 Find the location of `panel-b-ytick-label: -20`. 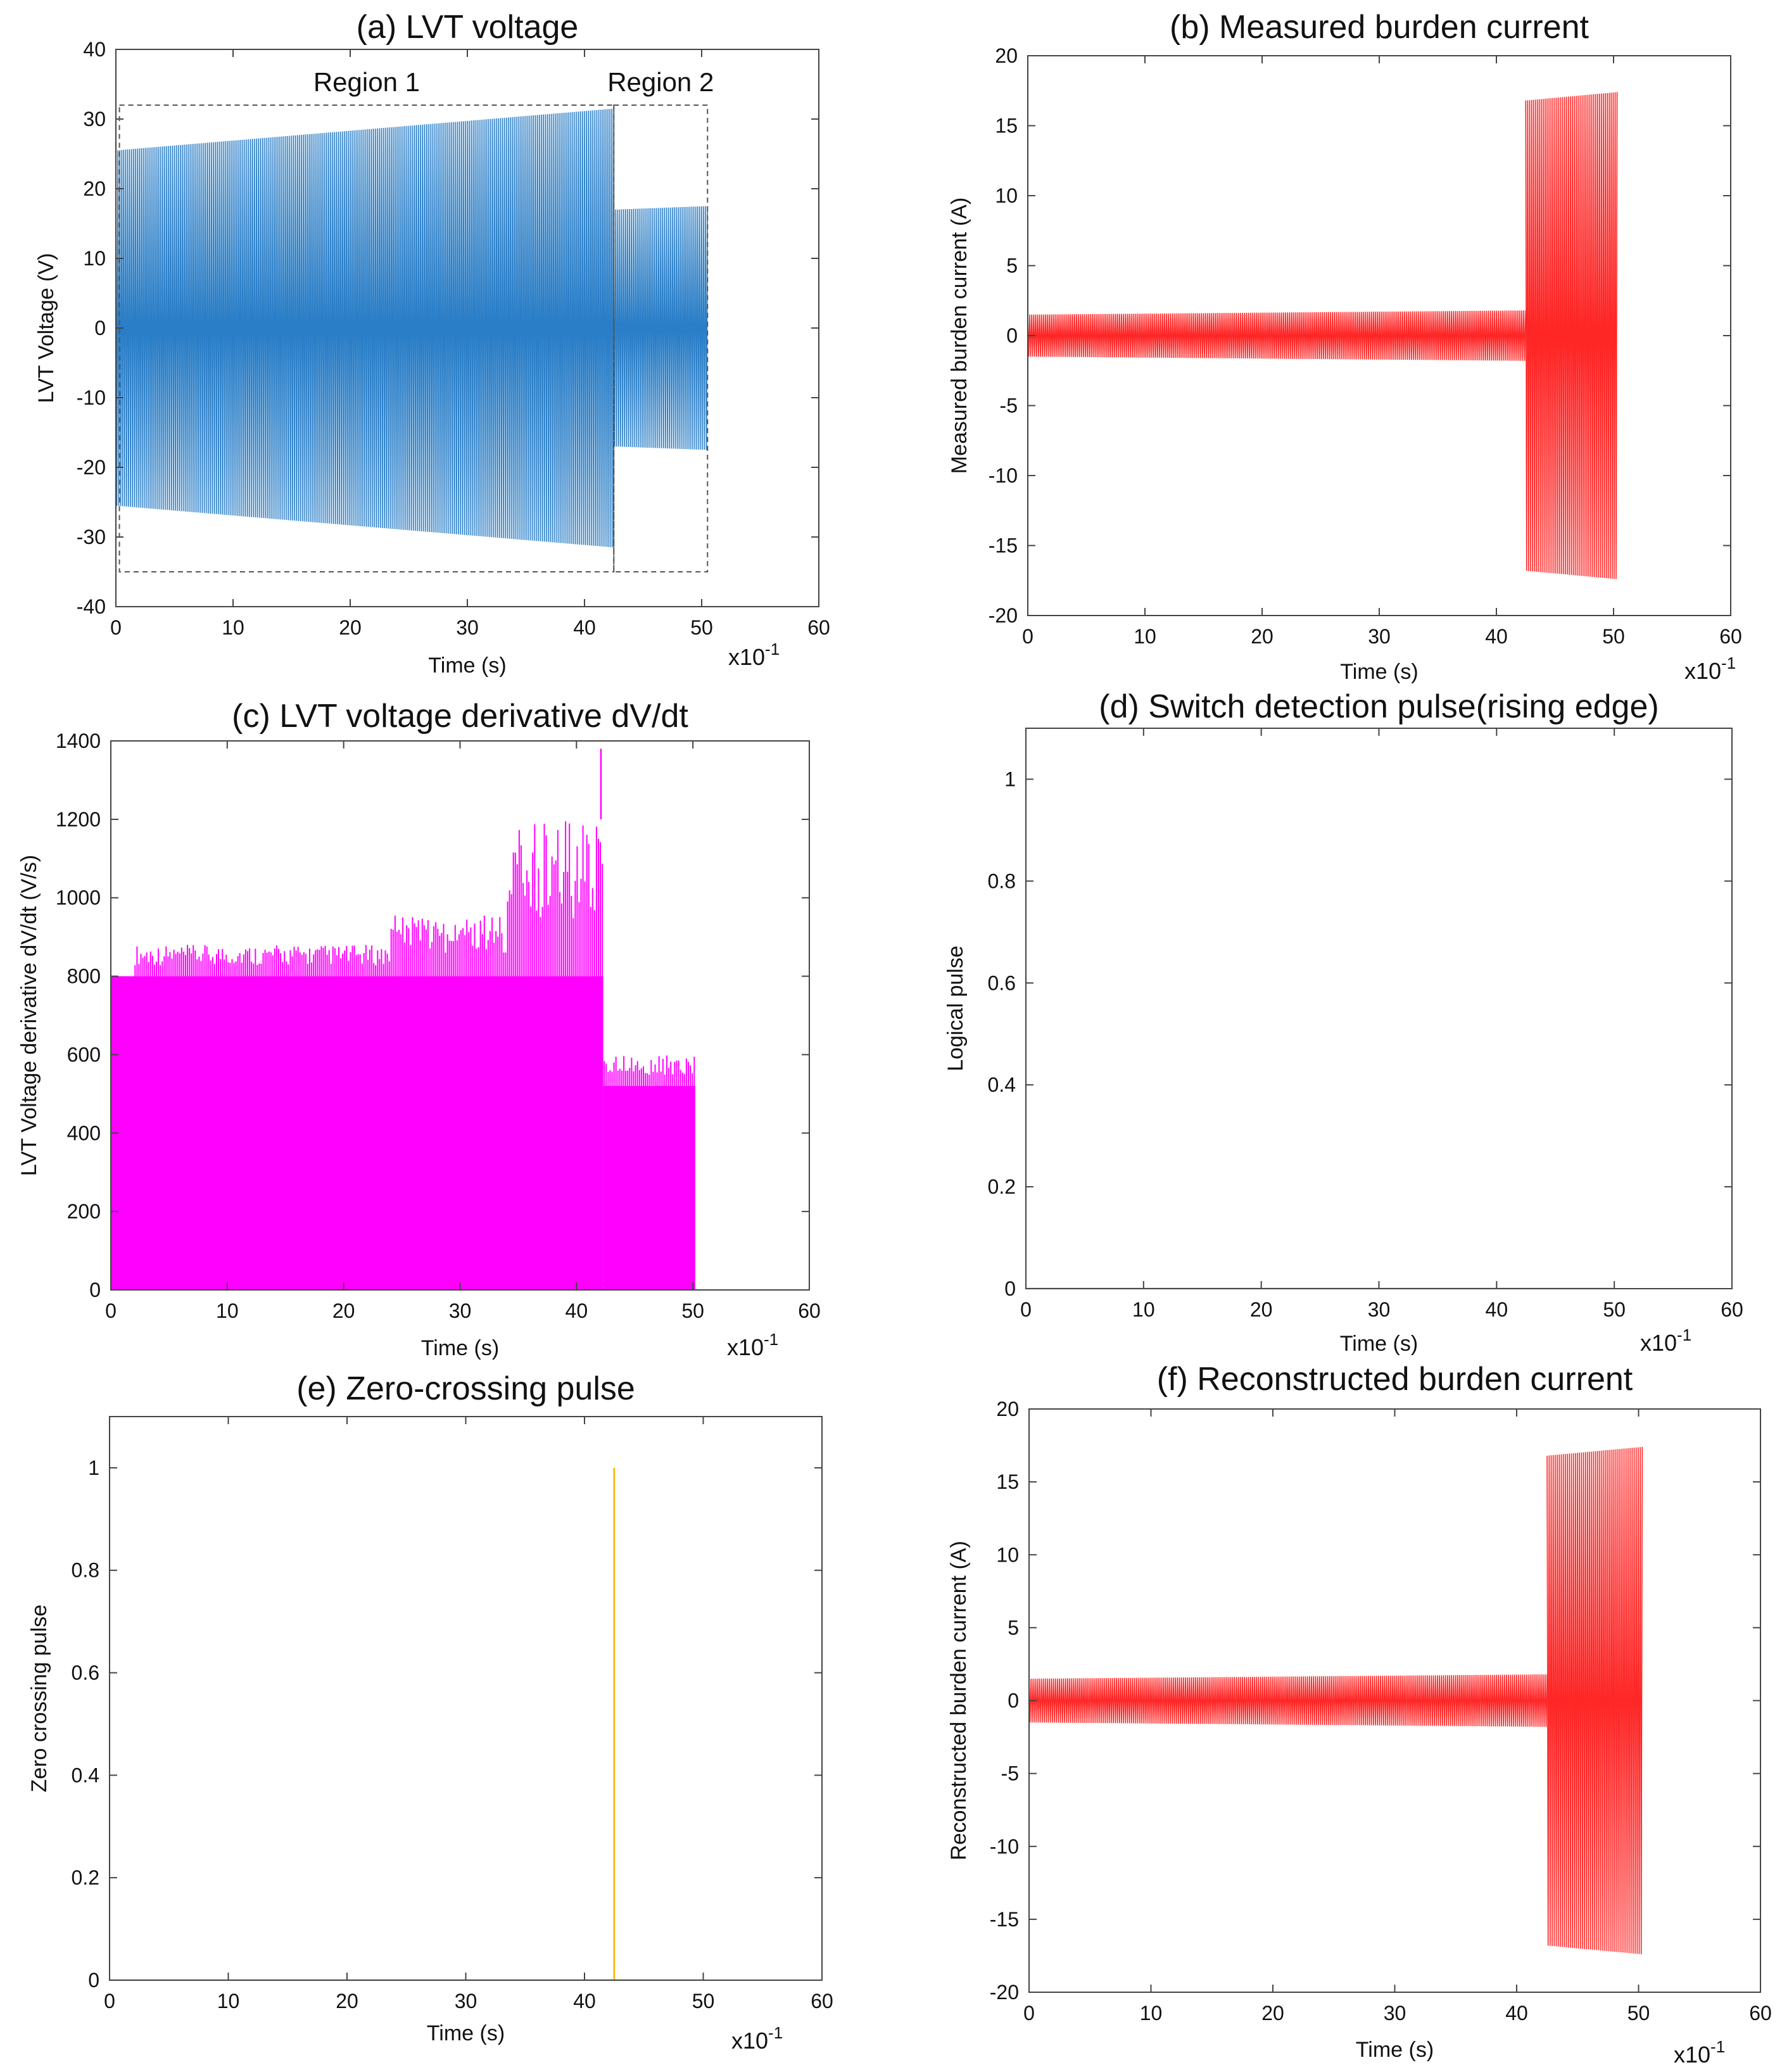

panel-b-ytick-label: -20 is located at coordinates (1003, 615).